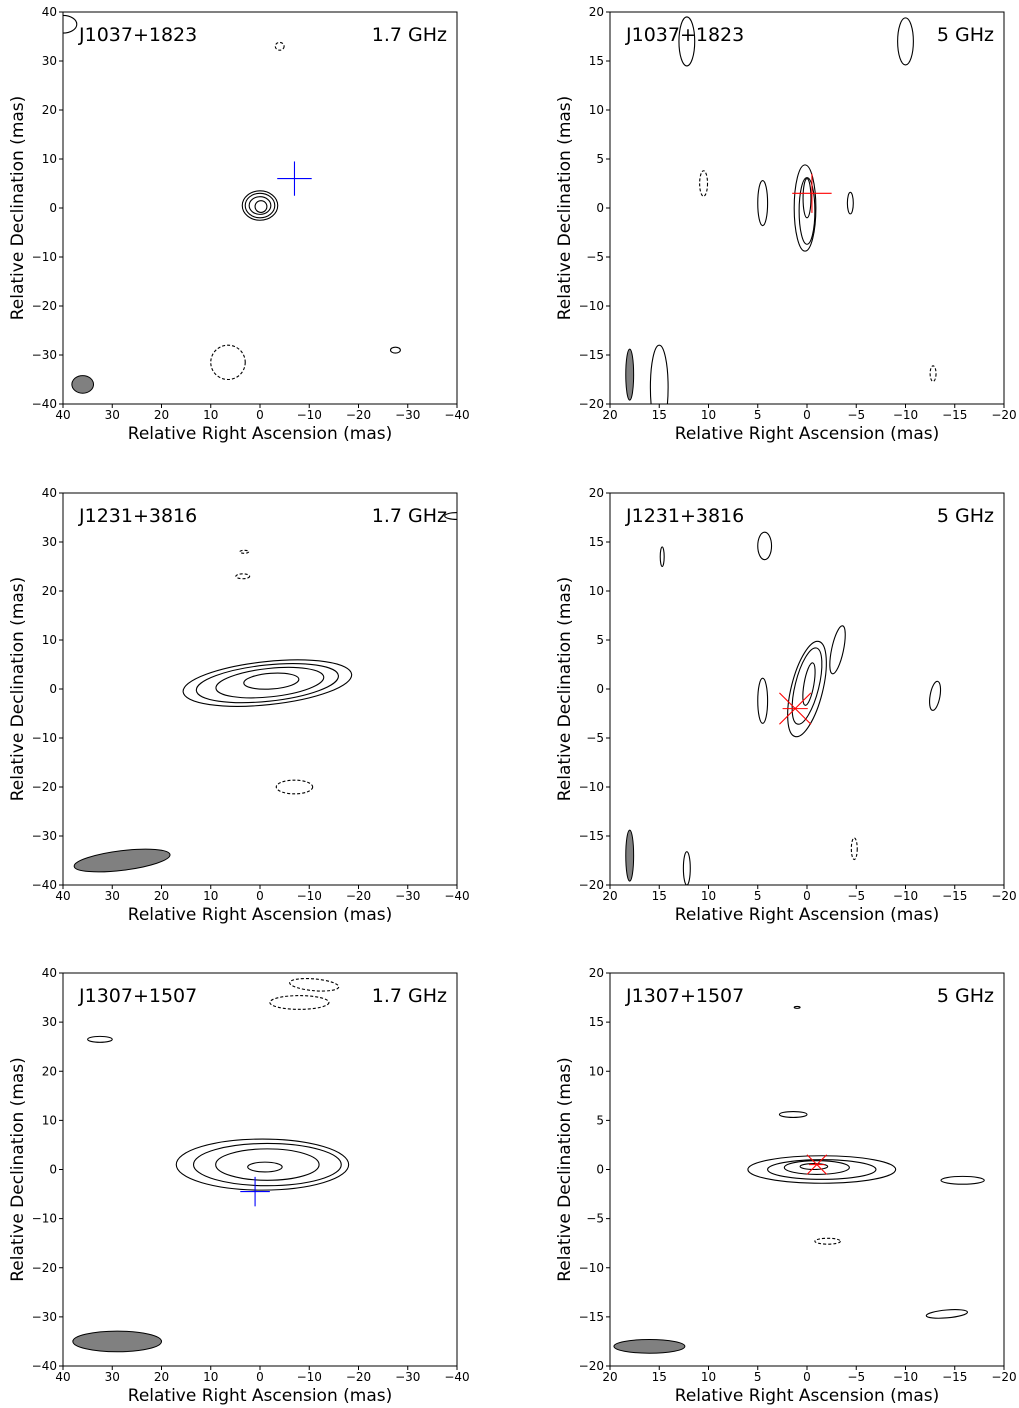 This screenshot has width=1019, height=1408. Describe the element at coordinates (112, 415) in the screenshot. I see `x-tick-label: 30` at that location.